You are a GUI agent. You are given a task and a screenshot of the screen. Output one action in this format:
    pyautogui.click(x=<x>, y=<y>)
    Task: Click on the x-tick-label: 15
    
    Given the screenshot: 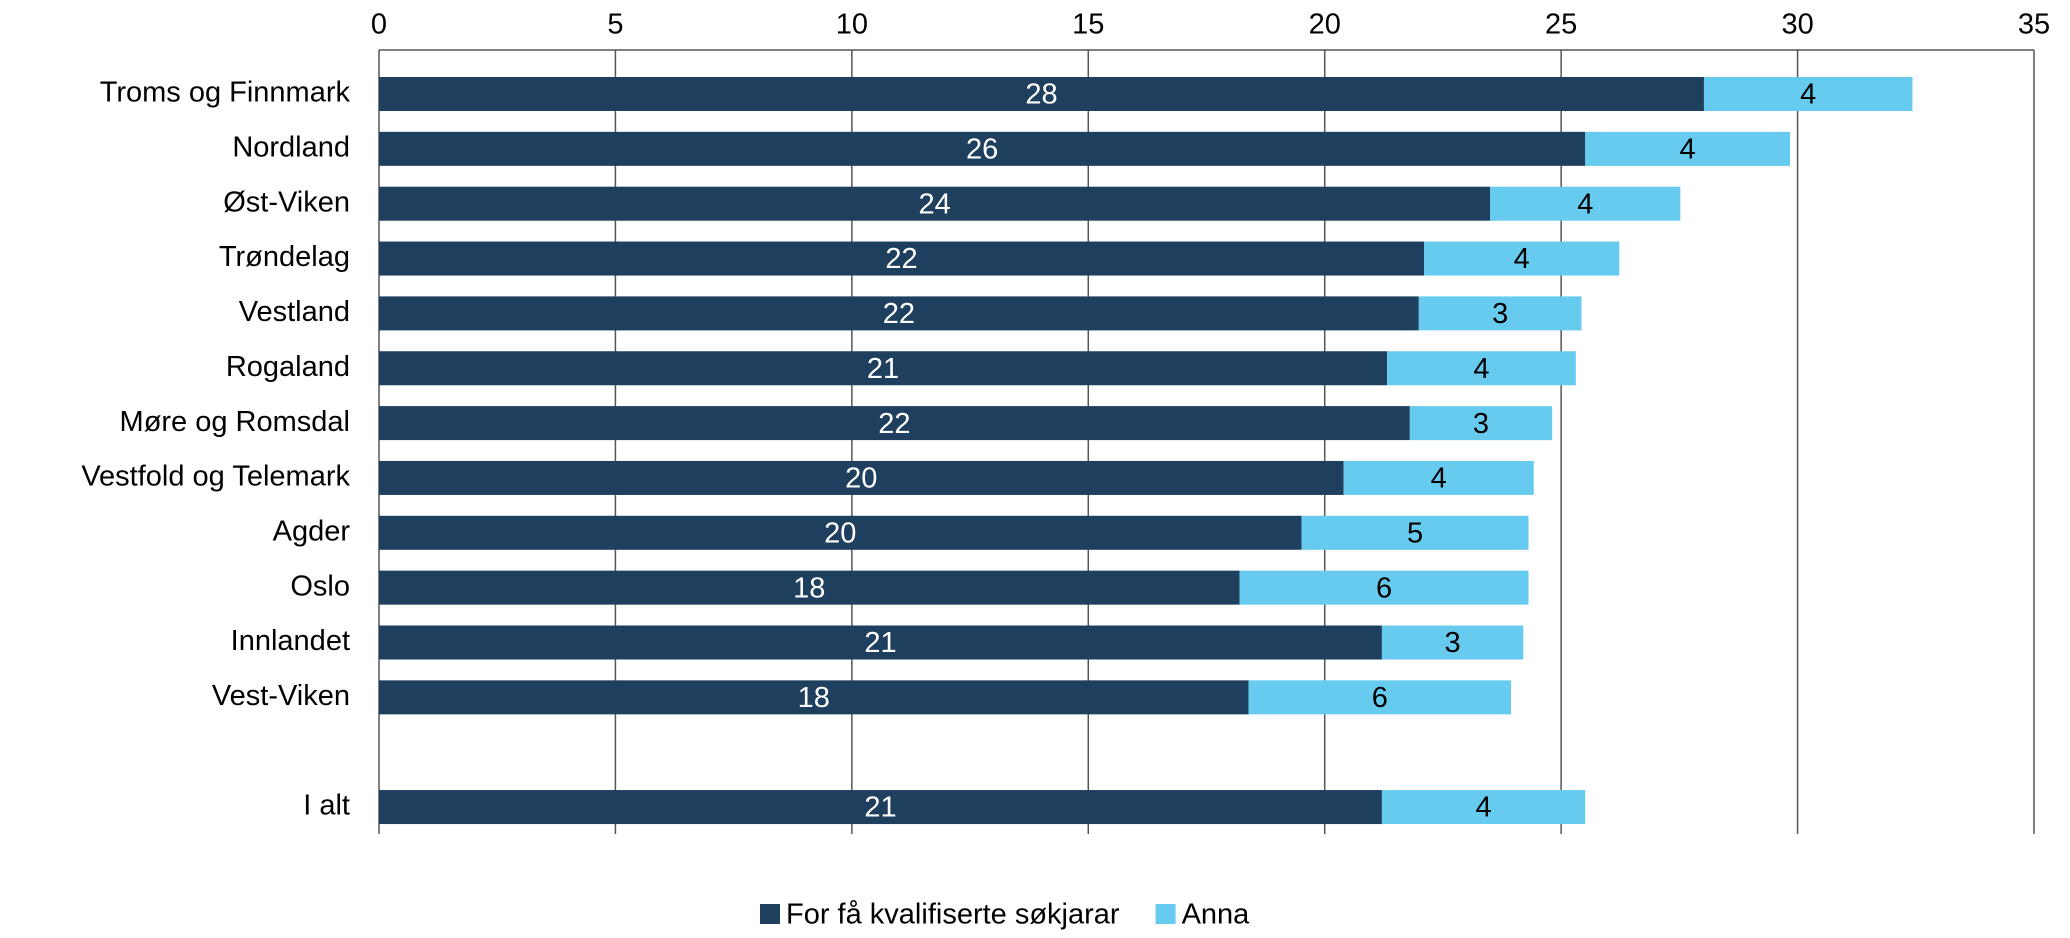 What is the action you would take?
    pyautogui.click(x=1088, y=25)
    